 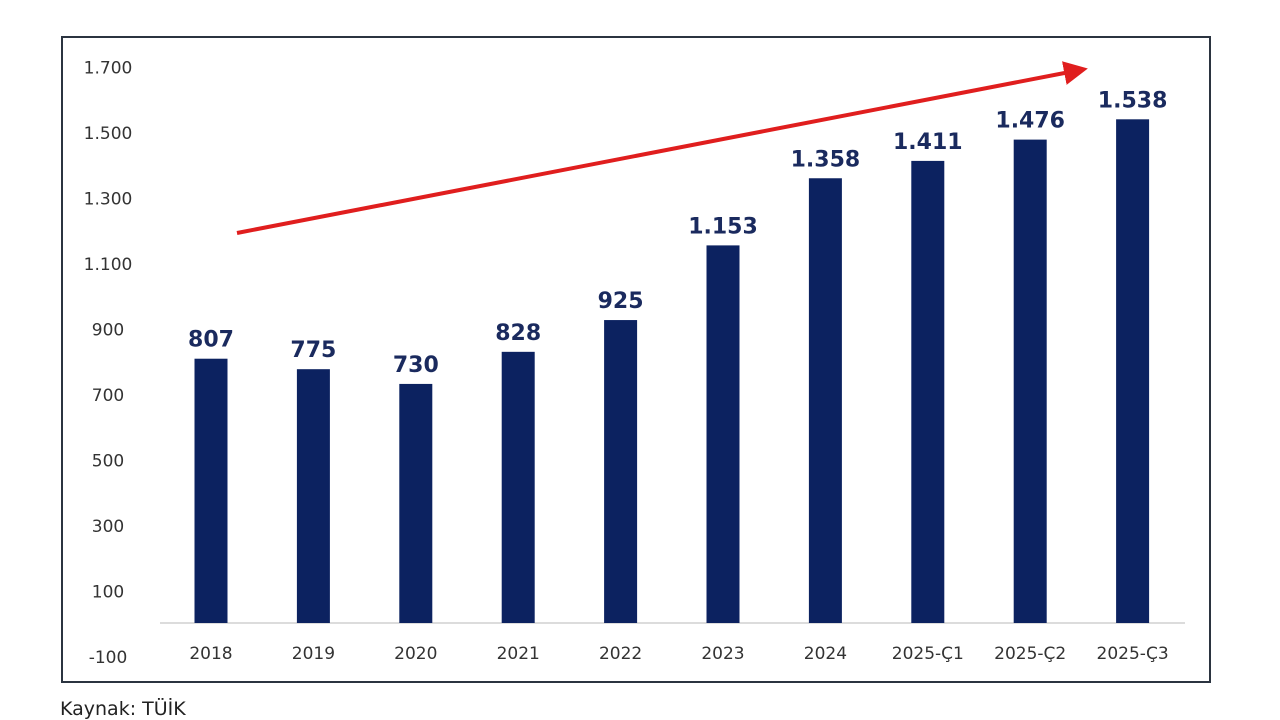 What do you see at coordinates (1133, 100) in the screenshot?
I see `data-label: 1.538` at bounding box center [1133, 100].